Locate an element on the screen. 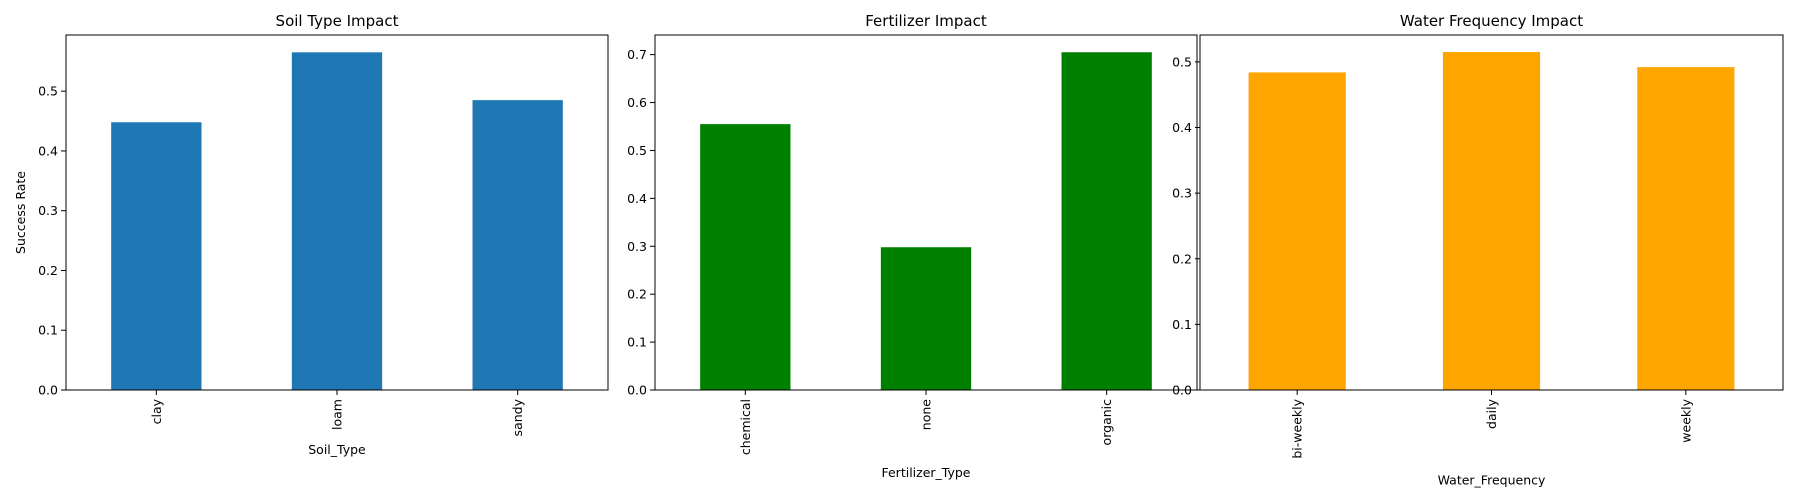 The image size is (1800, 504). x-tick-label: weekly is located at coordinates (1685, 420).